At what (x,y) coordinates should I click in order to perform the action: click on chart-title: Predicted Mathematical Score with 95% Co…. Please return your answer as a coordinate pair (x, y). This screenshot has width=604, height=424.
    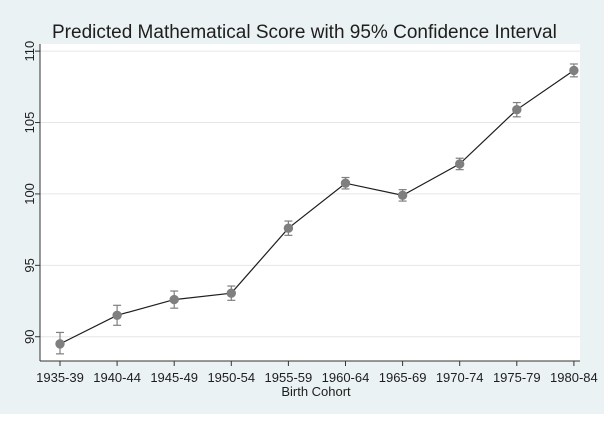
    Looking at the image, I should click on (304, 32).